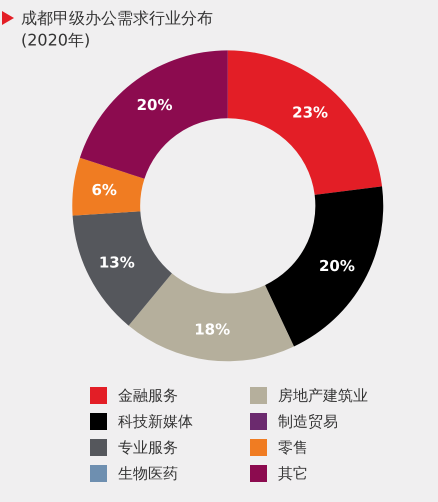  I want to click on legend-label: 房地产建筑业, so click(323, 395).